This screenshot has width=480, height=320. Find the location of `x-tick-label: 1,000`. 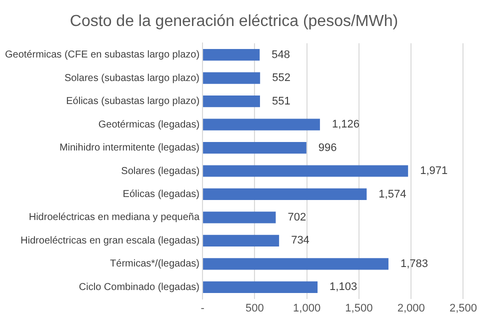

x-tick-label: 1,000 is located at coordinates (307, 308).